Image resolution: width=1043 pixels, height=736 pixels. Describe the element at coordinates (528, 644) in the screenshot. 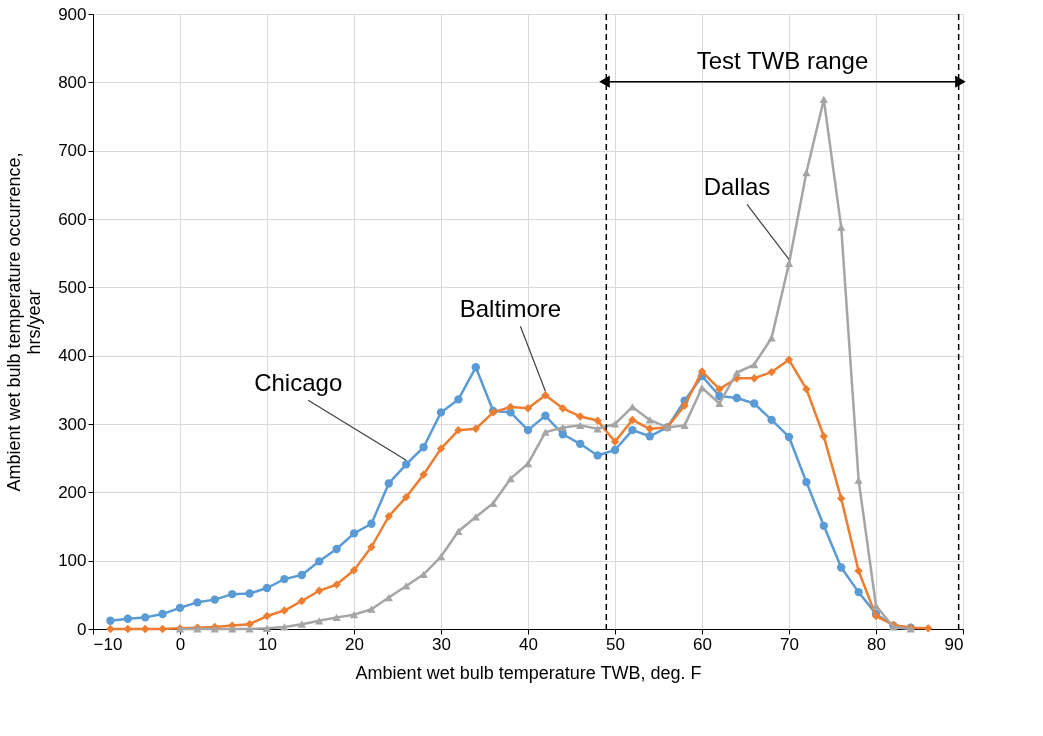

I see `x-tick-label: 40` at that location.